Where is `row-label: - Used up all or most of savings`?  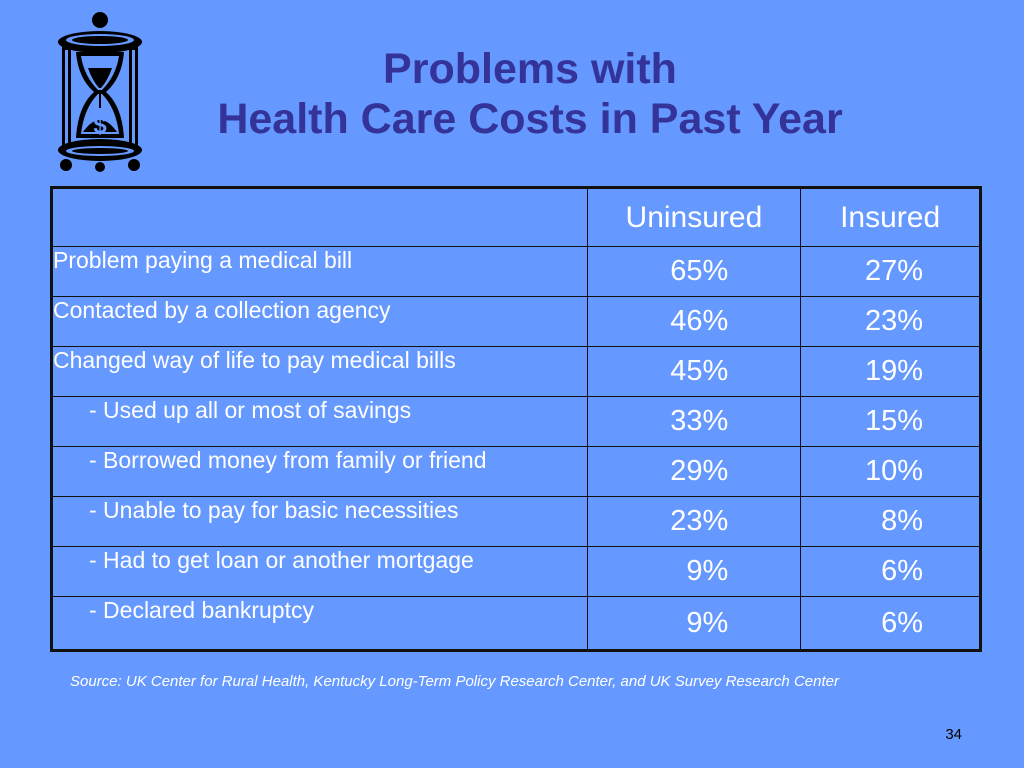 row-label: - Used up all or most of savings is located at coordinates (319, 421).